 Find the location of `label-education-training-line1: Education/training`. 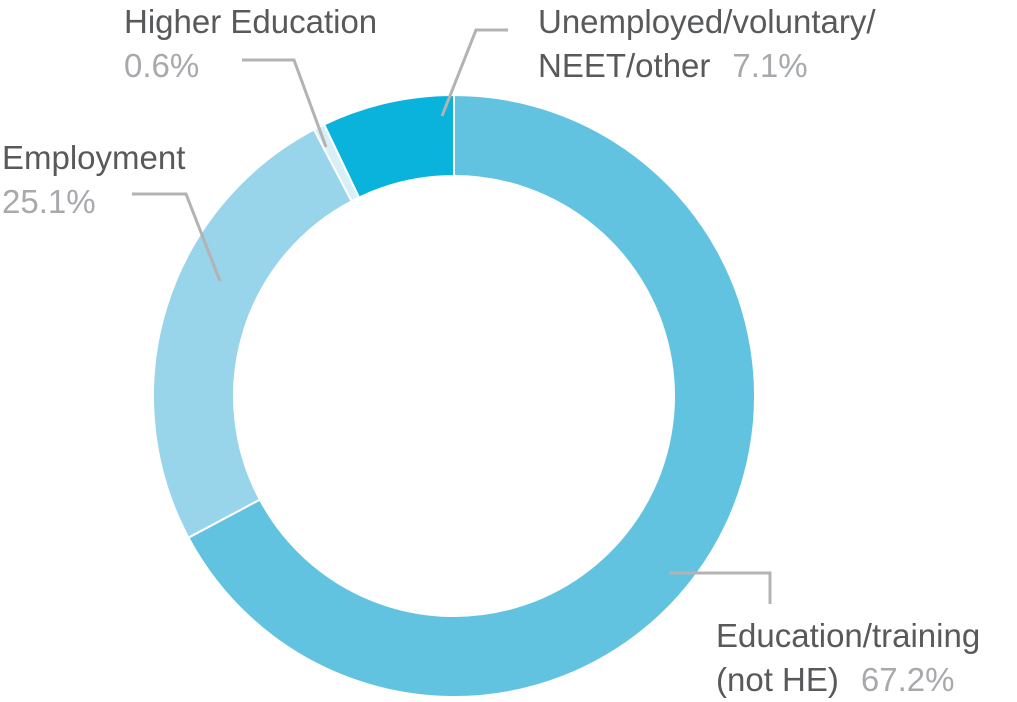

label-education-training-line1: Education/training is located at coordinates (848, 635).